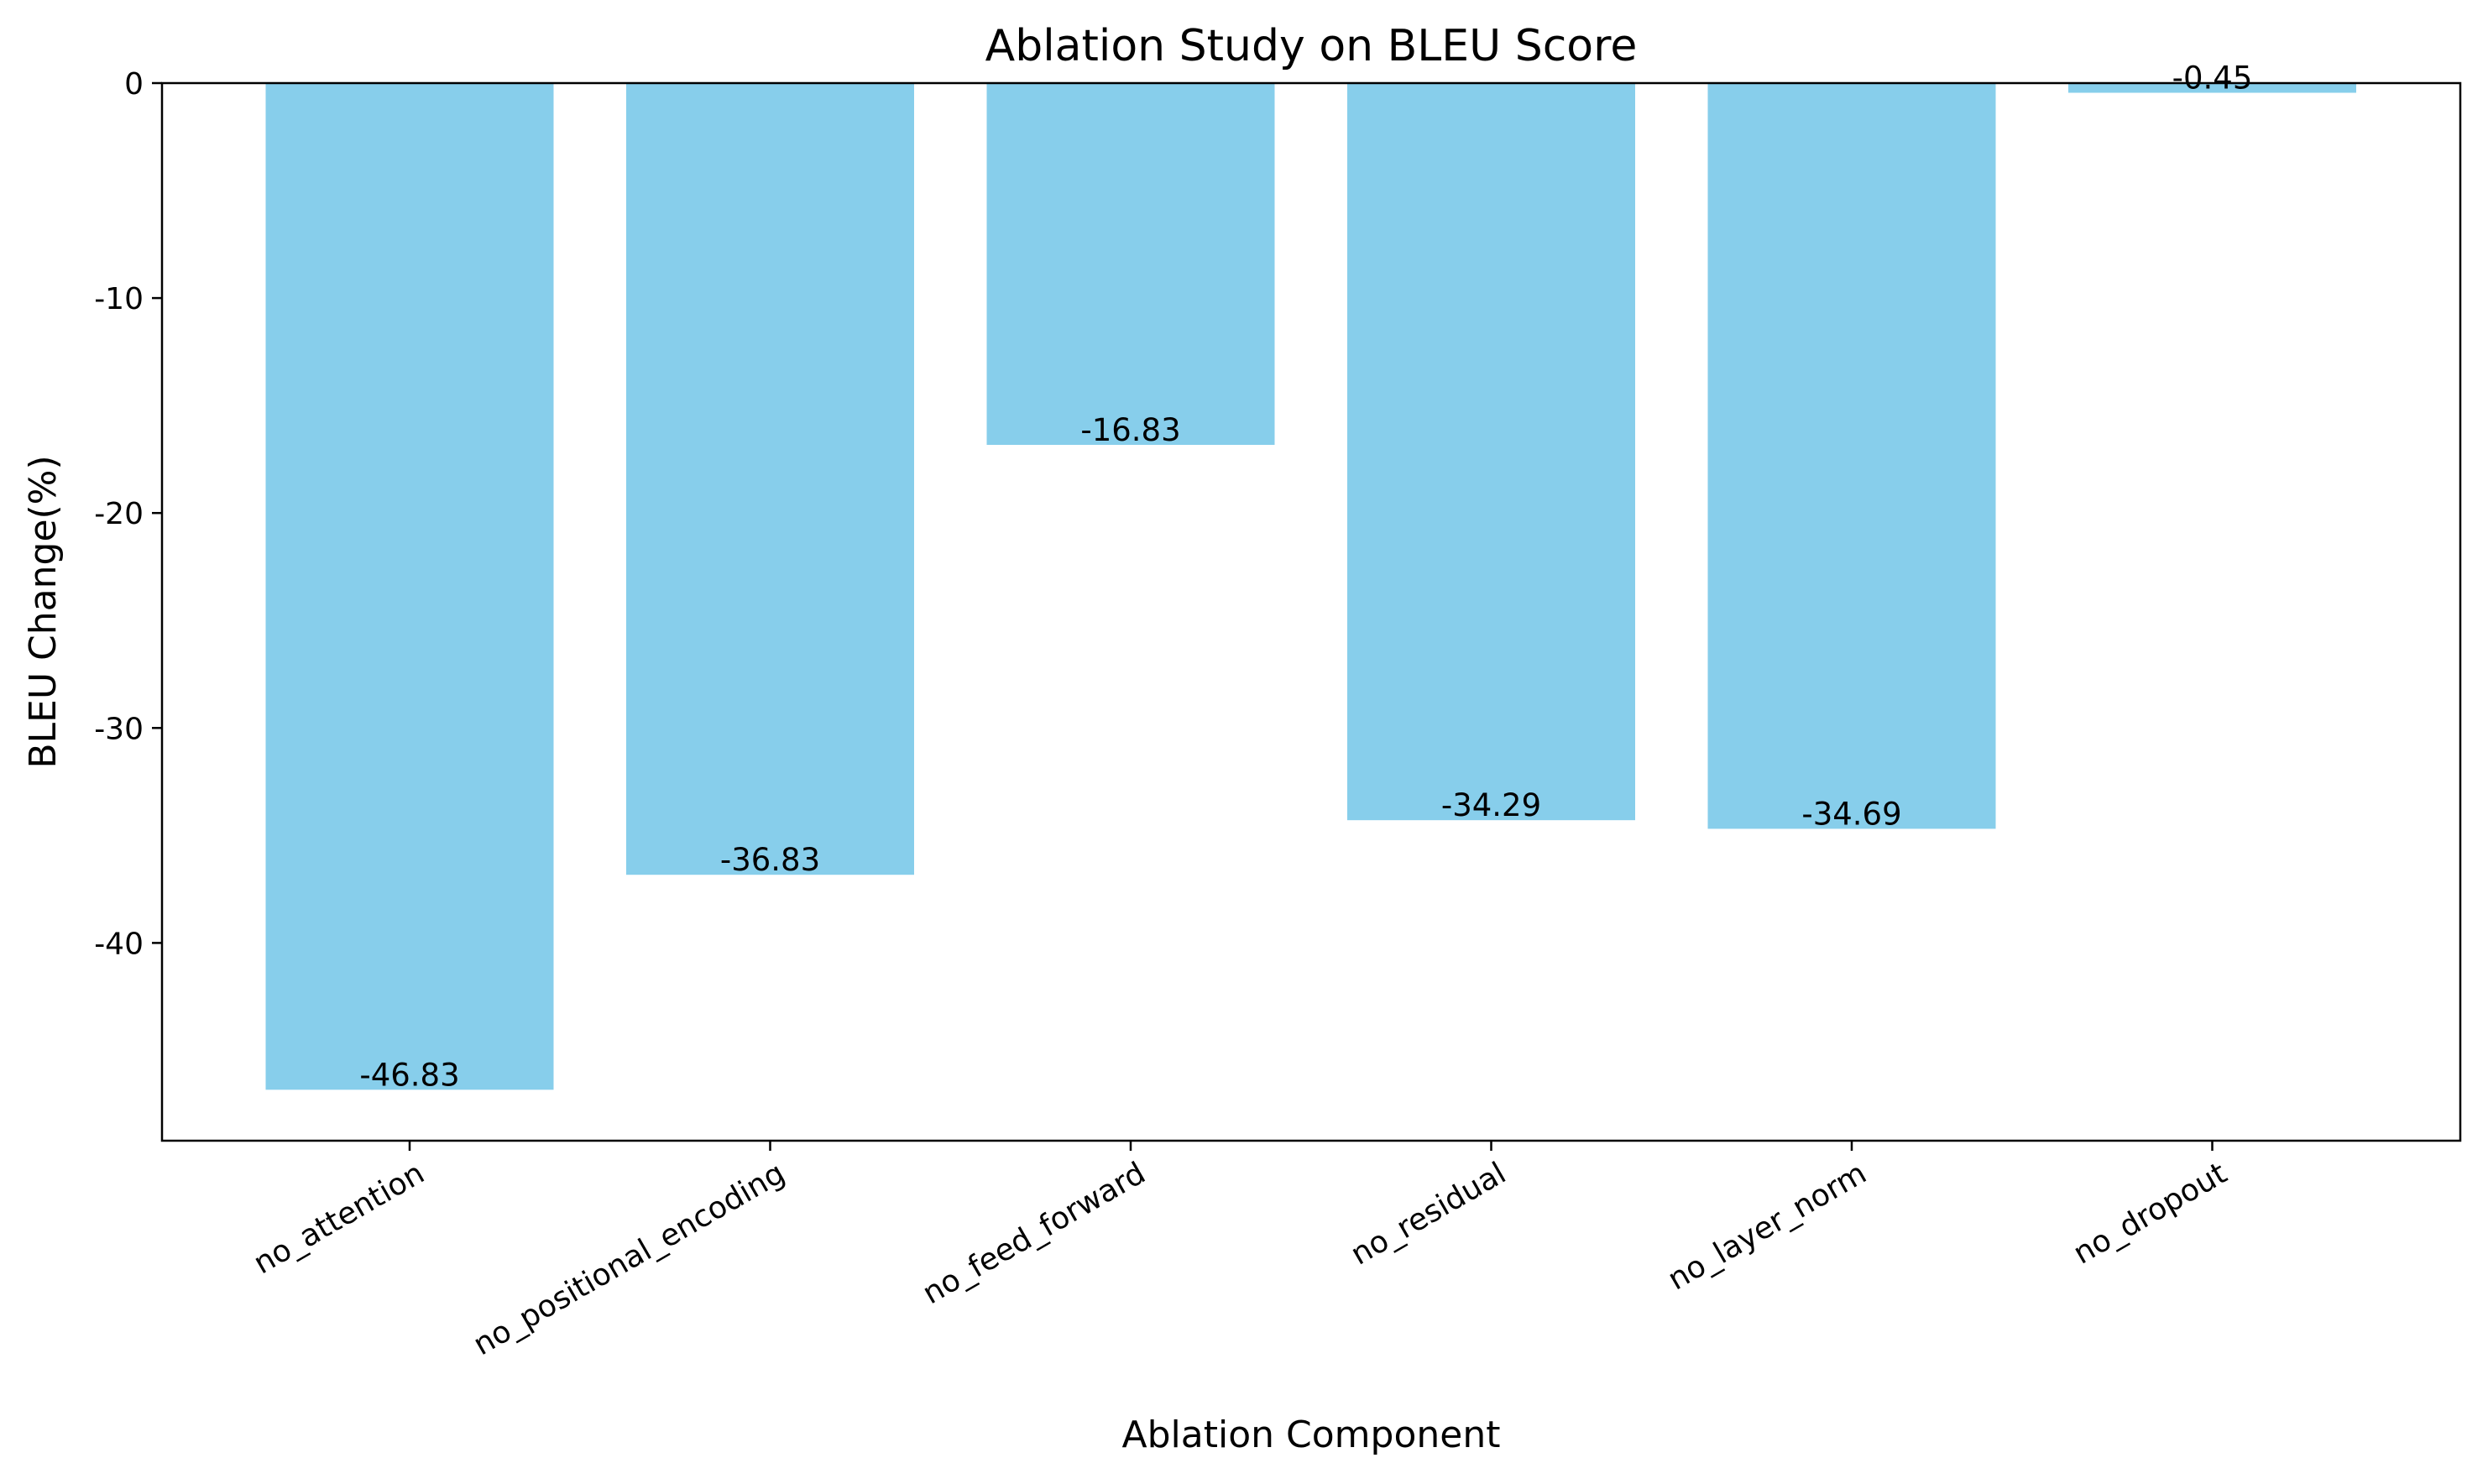 The width and height of the screenshot is (2488, 1484). I want to click on y-axis: 0 -10 -20 -30 -40, so click(128, 514).